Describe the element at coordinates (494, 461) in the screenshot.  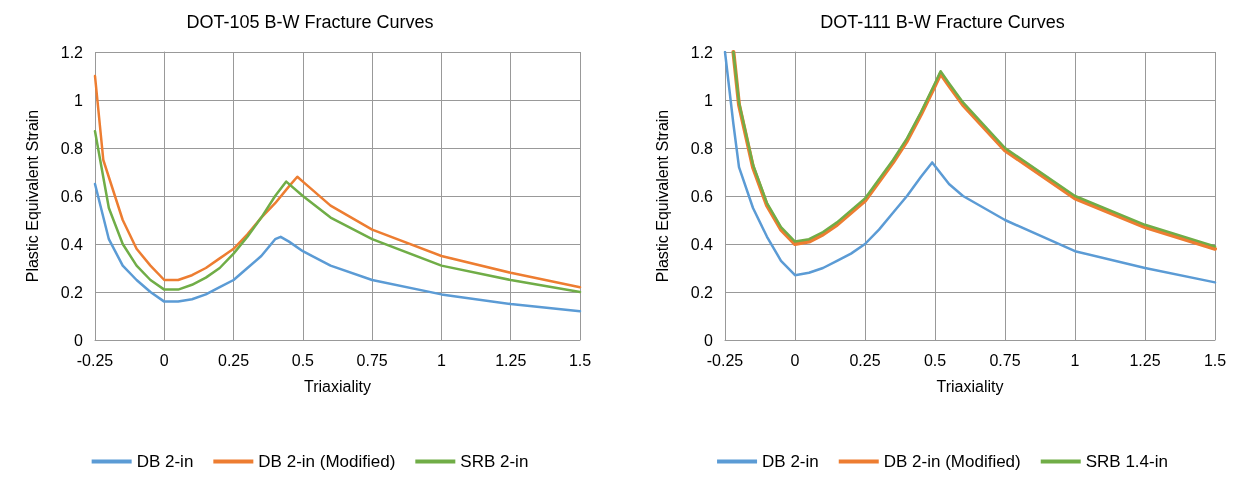
I see `legend-label: SRB 2-in` at that location.